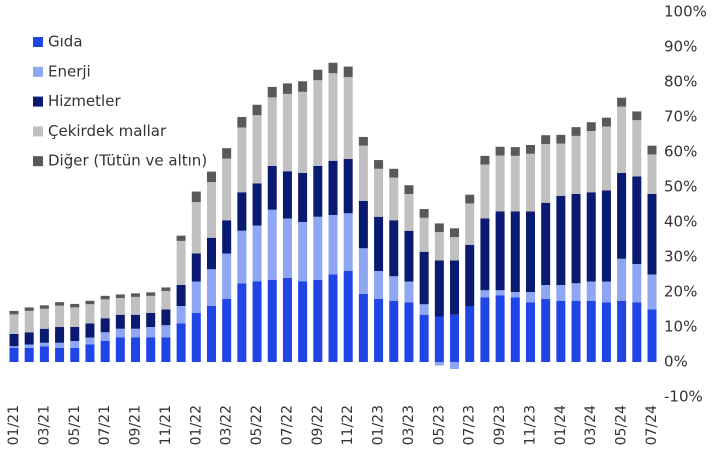 The image size is (727, 469). I want to click on y-tick-label: 100%, so click(685, 12).